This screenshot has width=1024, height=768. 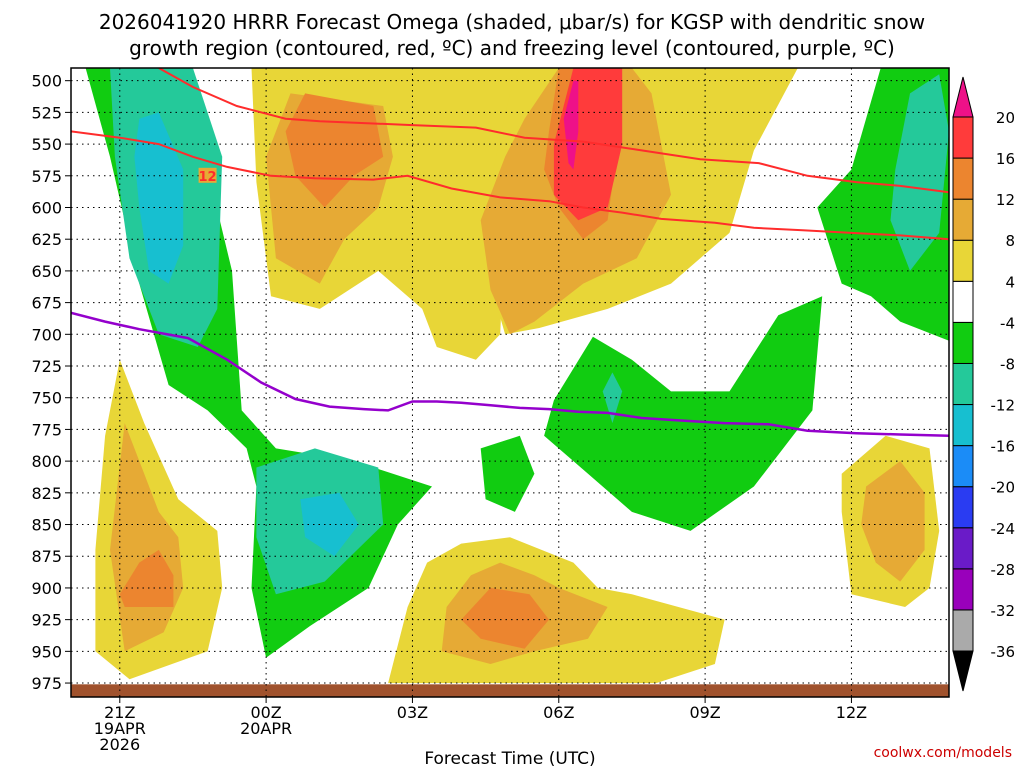 What do you see at coordinates (46, 176) in the screenshot?
I see `y-tick-label: 575` at bounding box center [46, 176].